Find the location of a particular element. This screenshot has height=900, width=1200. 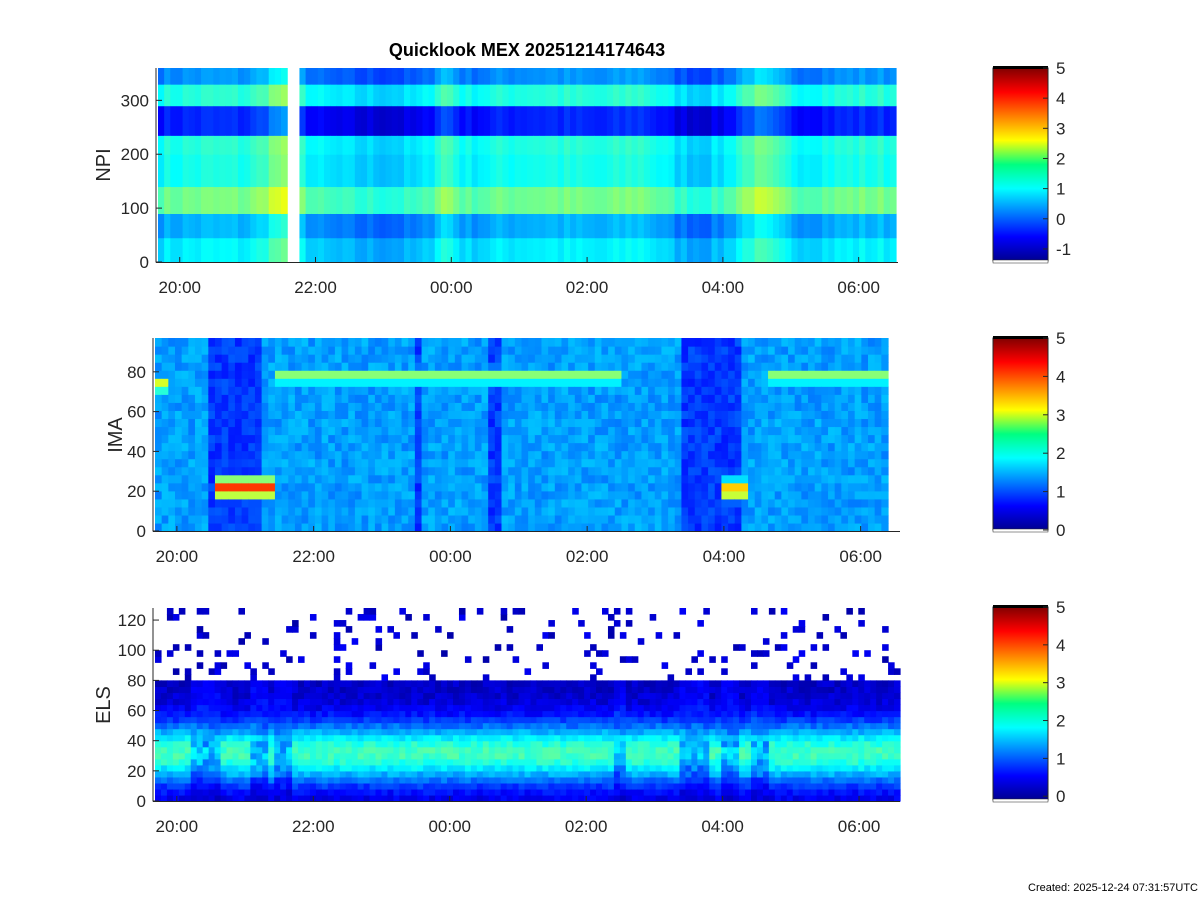

x-tick-label: 20:00 is located at coordinates (177, 556).